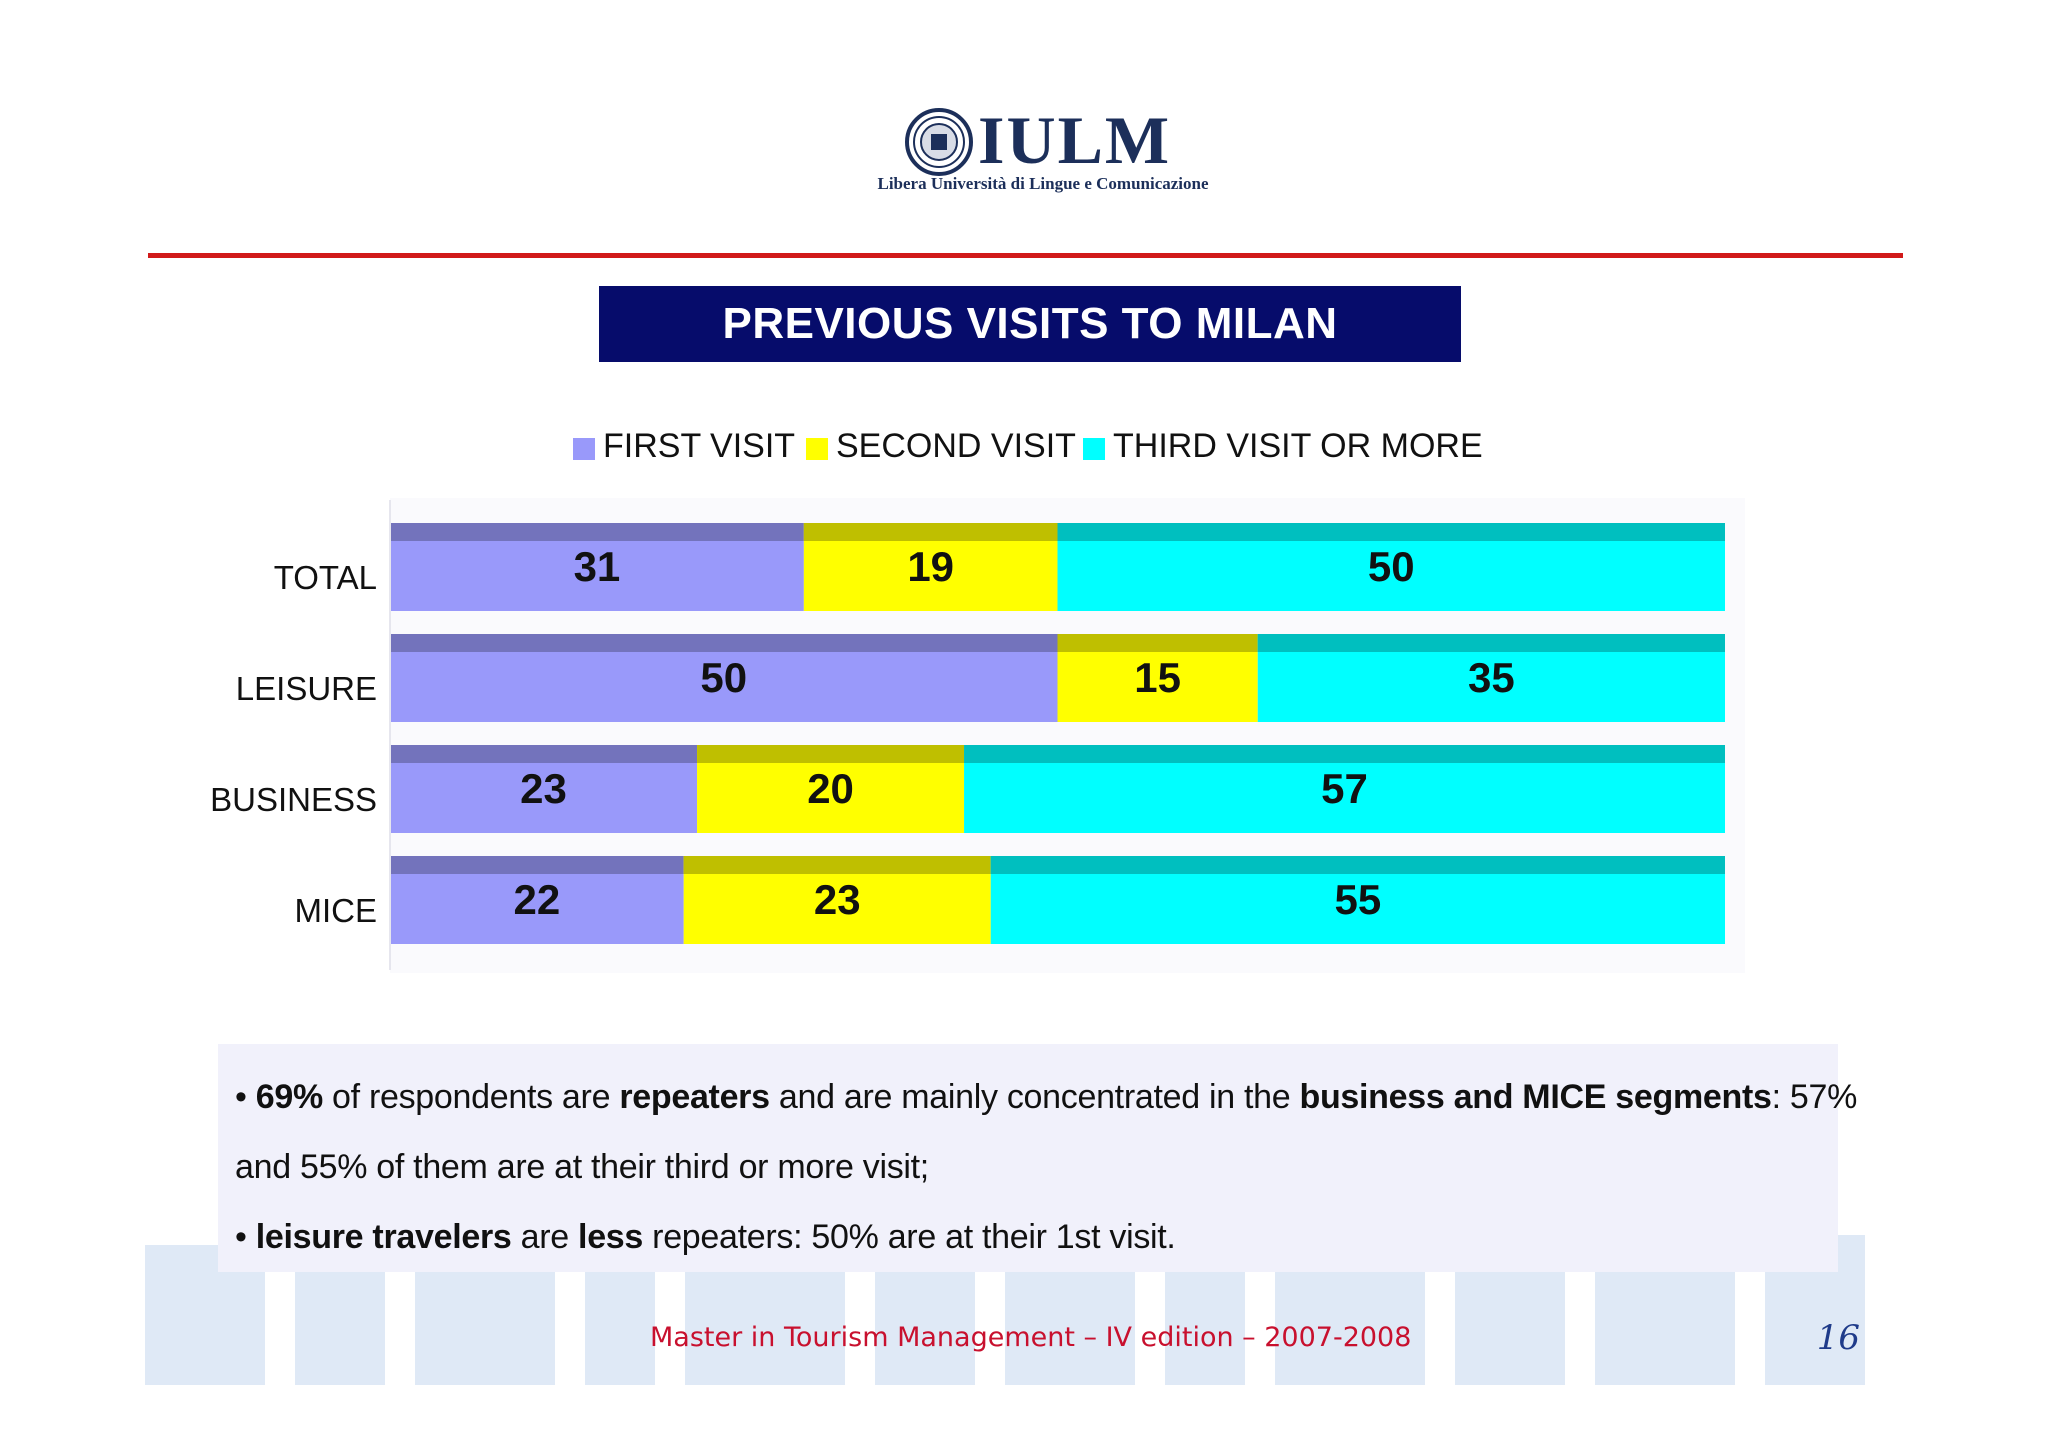  What do you see at coordinates (723, 677) in the screenshot?
I see `data-label-leisure-first-visit: 50` at bounding box center [723, 677].